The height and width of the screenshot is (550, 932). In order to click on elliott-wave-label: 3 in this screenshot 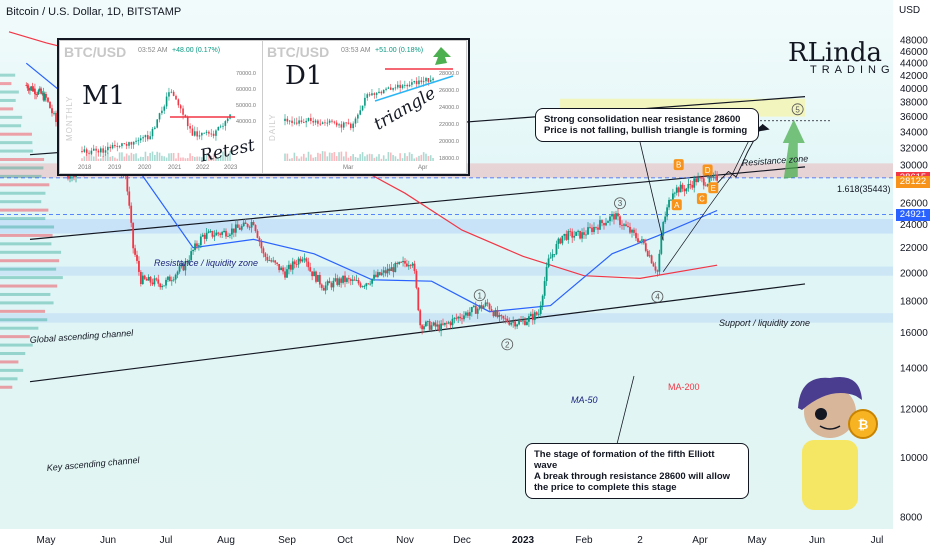, I will do `click(620, 203)`.